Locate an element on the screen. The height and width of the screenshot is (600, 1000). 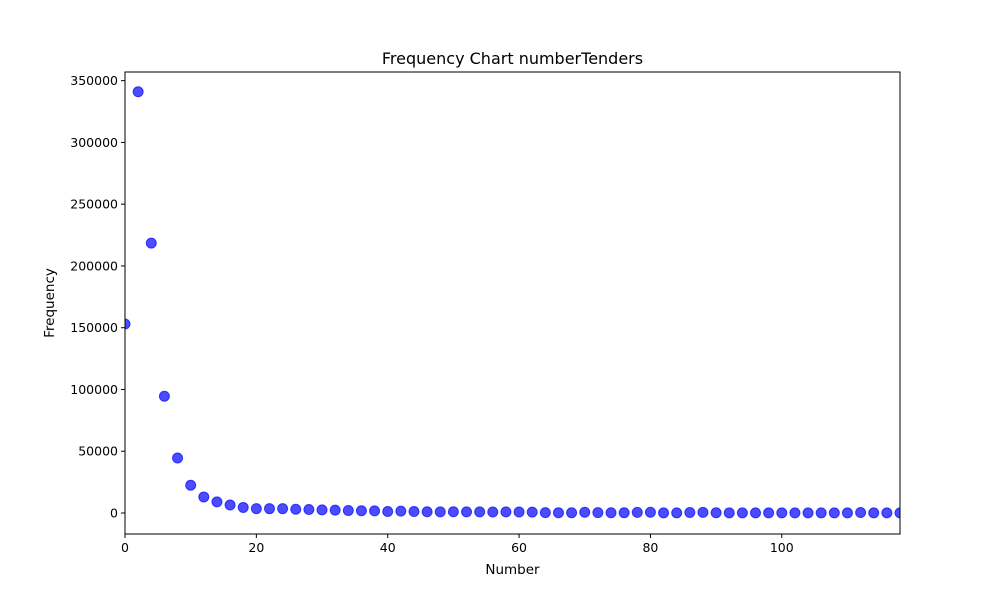
y-tick-label: 50000 is located at coordinates (98, 451).